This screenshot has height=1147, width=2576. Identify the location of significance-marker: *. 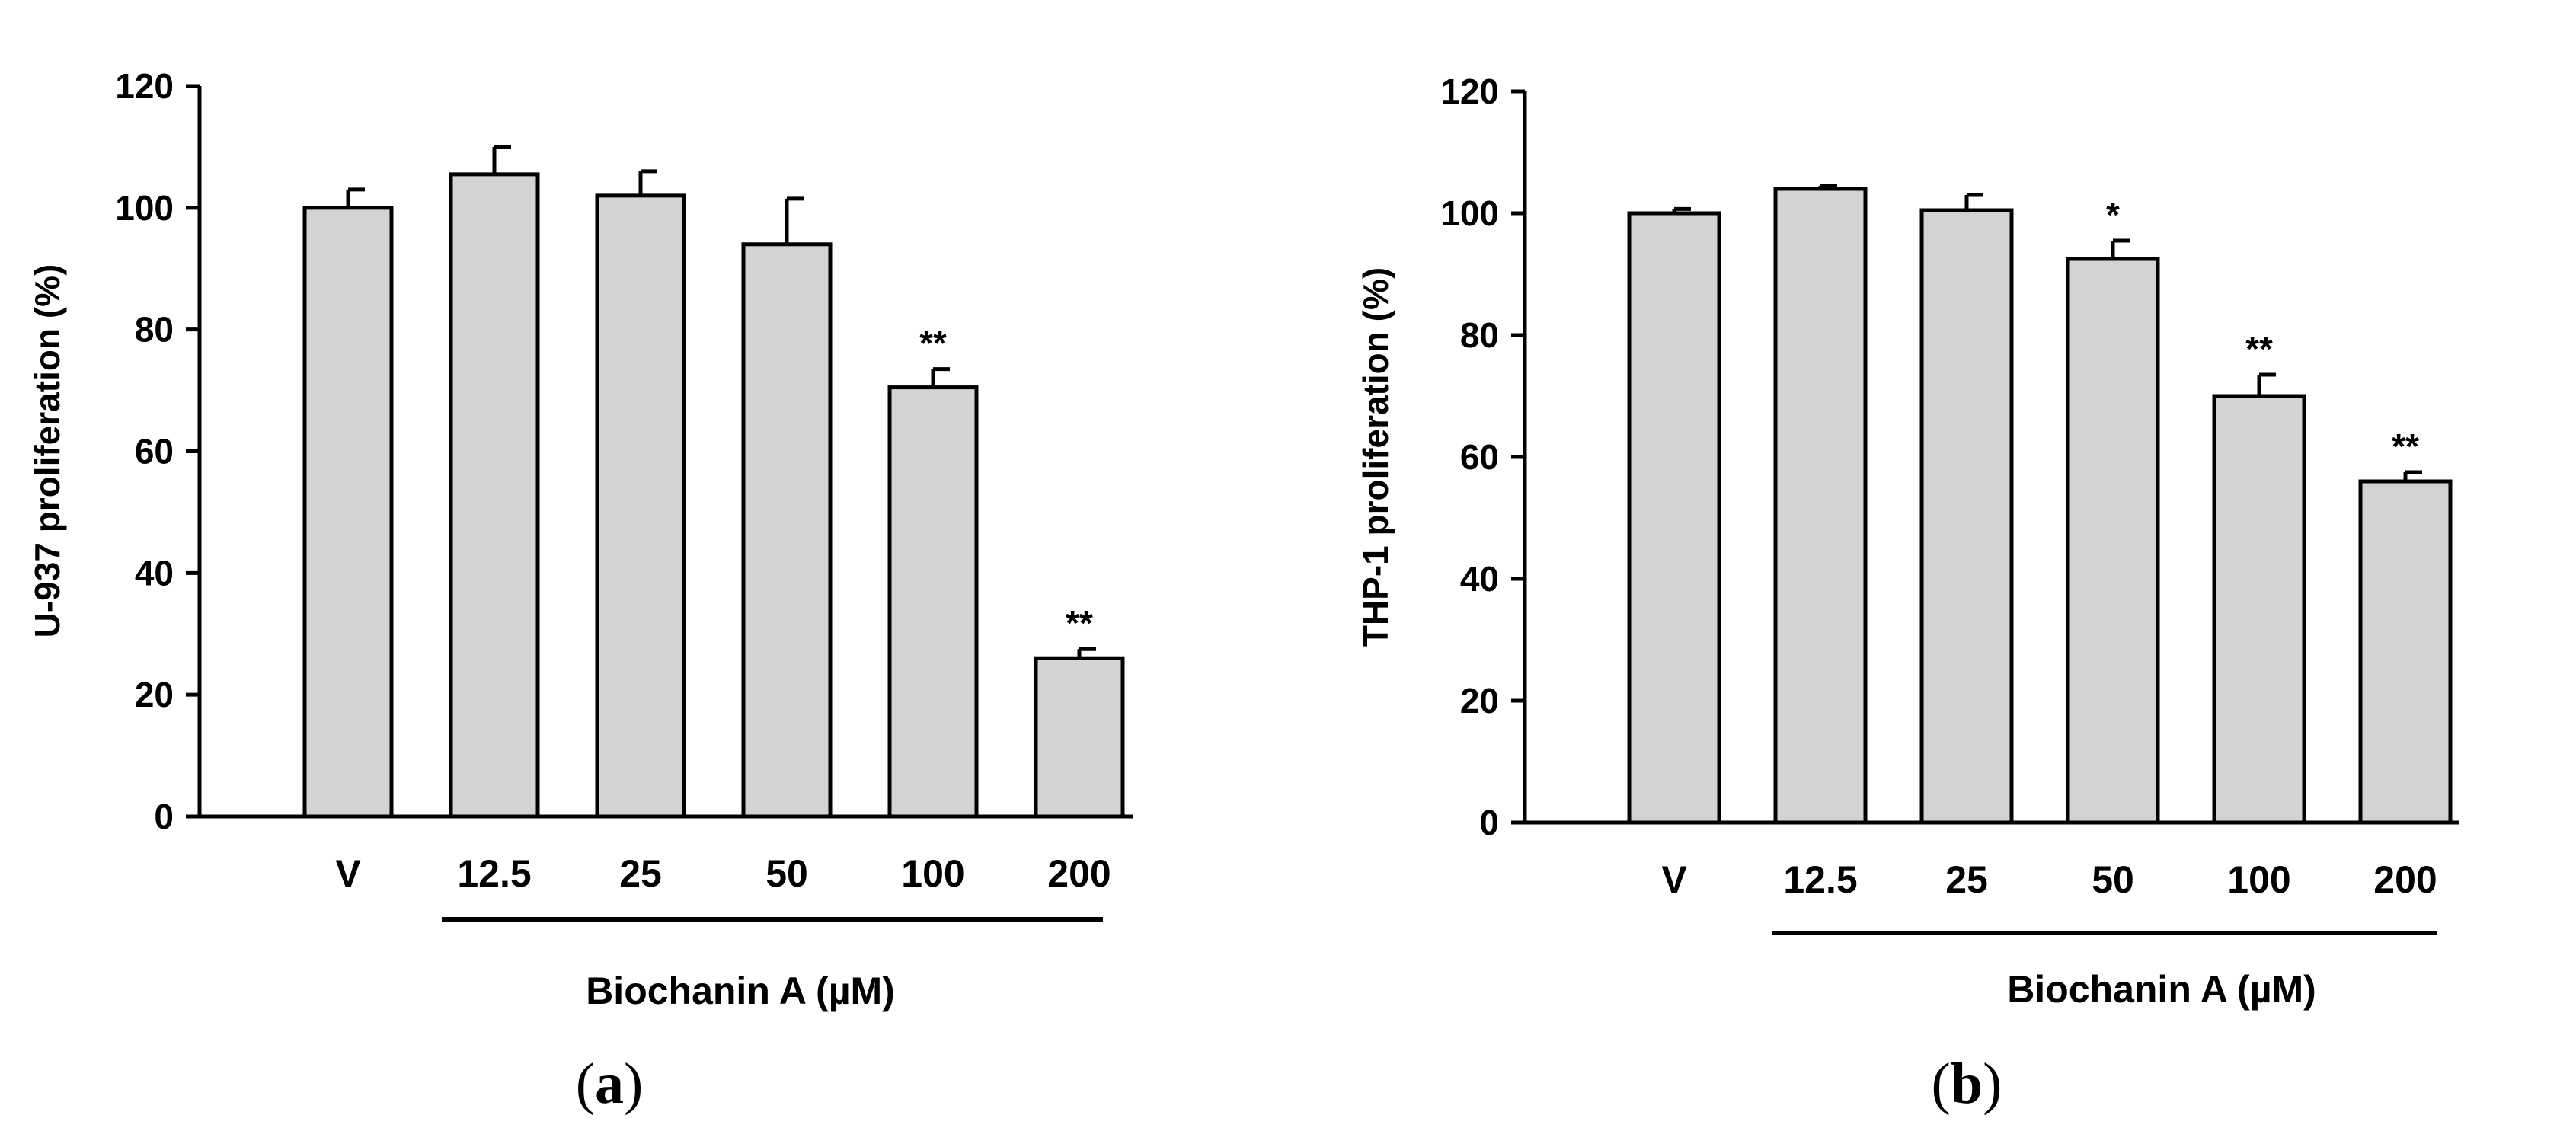
(2113, 215).